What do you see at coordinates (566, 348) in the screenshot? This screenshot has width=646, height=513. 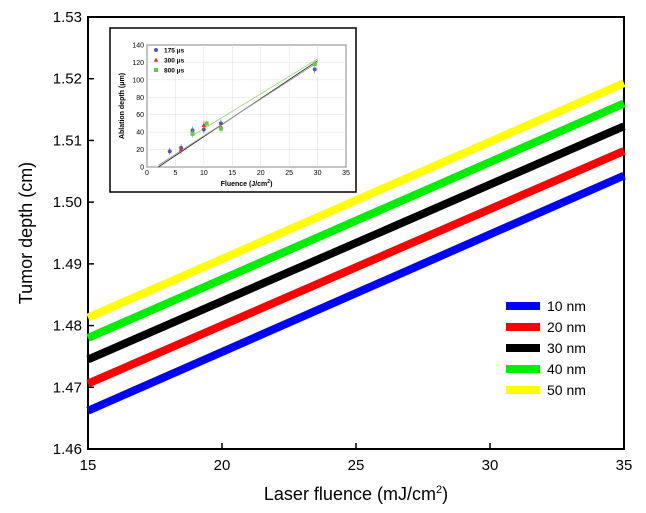 I see `legend-label: 30 nm` at bounding box center [566, 348].